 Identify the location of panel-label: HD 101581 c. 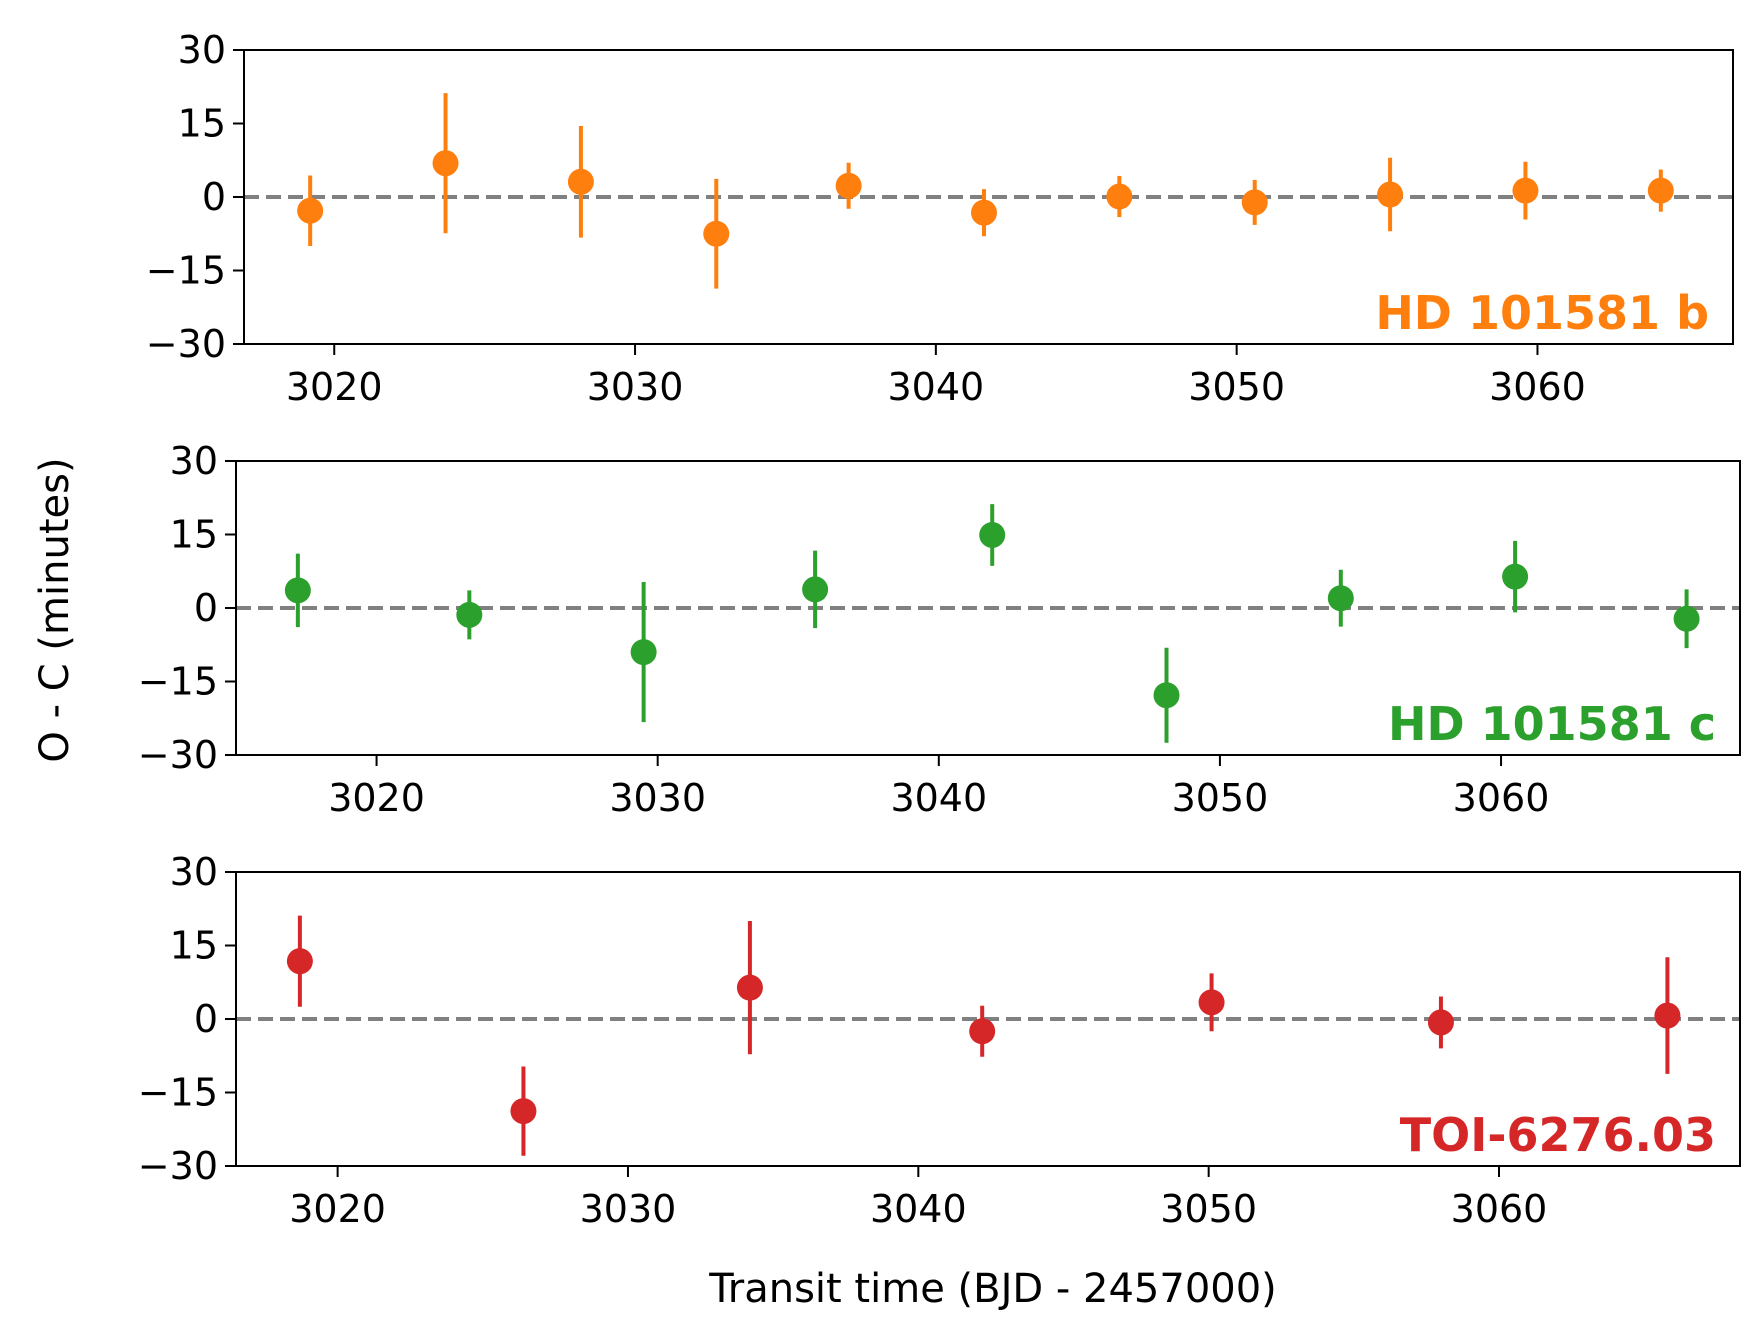
(1552, 724).